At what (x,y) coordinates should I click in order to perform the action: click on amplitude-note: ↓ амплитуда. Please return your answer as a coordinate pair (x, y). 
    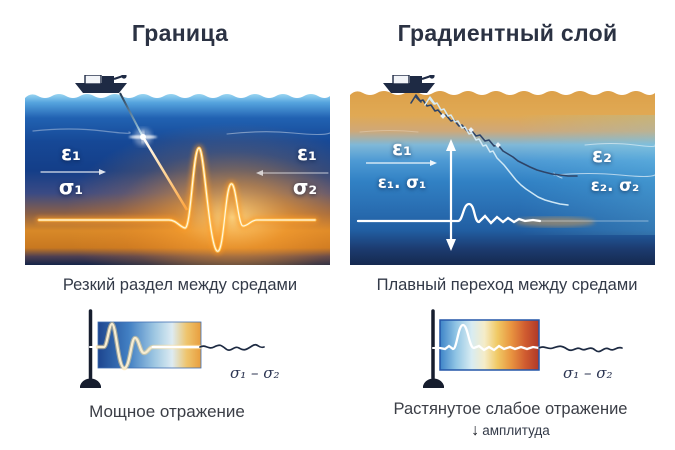
    Looking at the image, I should click on (510, 431).